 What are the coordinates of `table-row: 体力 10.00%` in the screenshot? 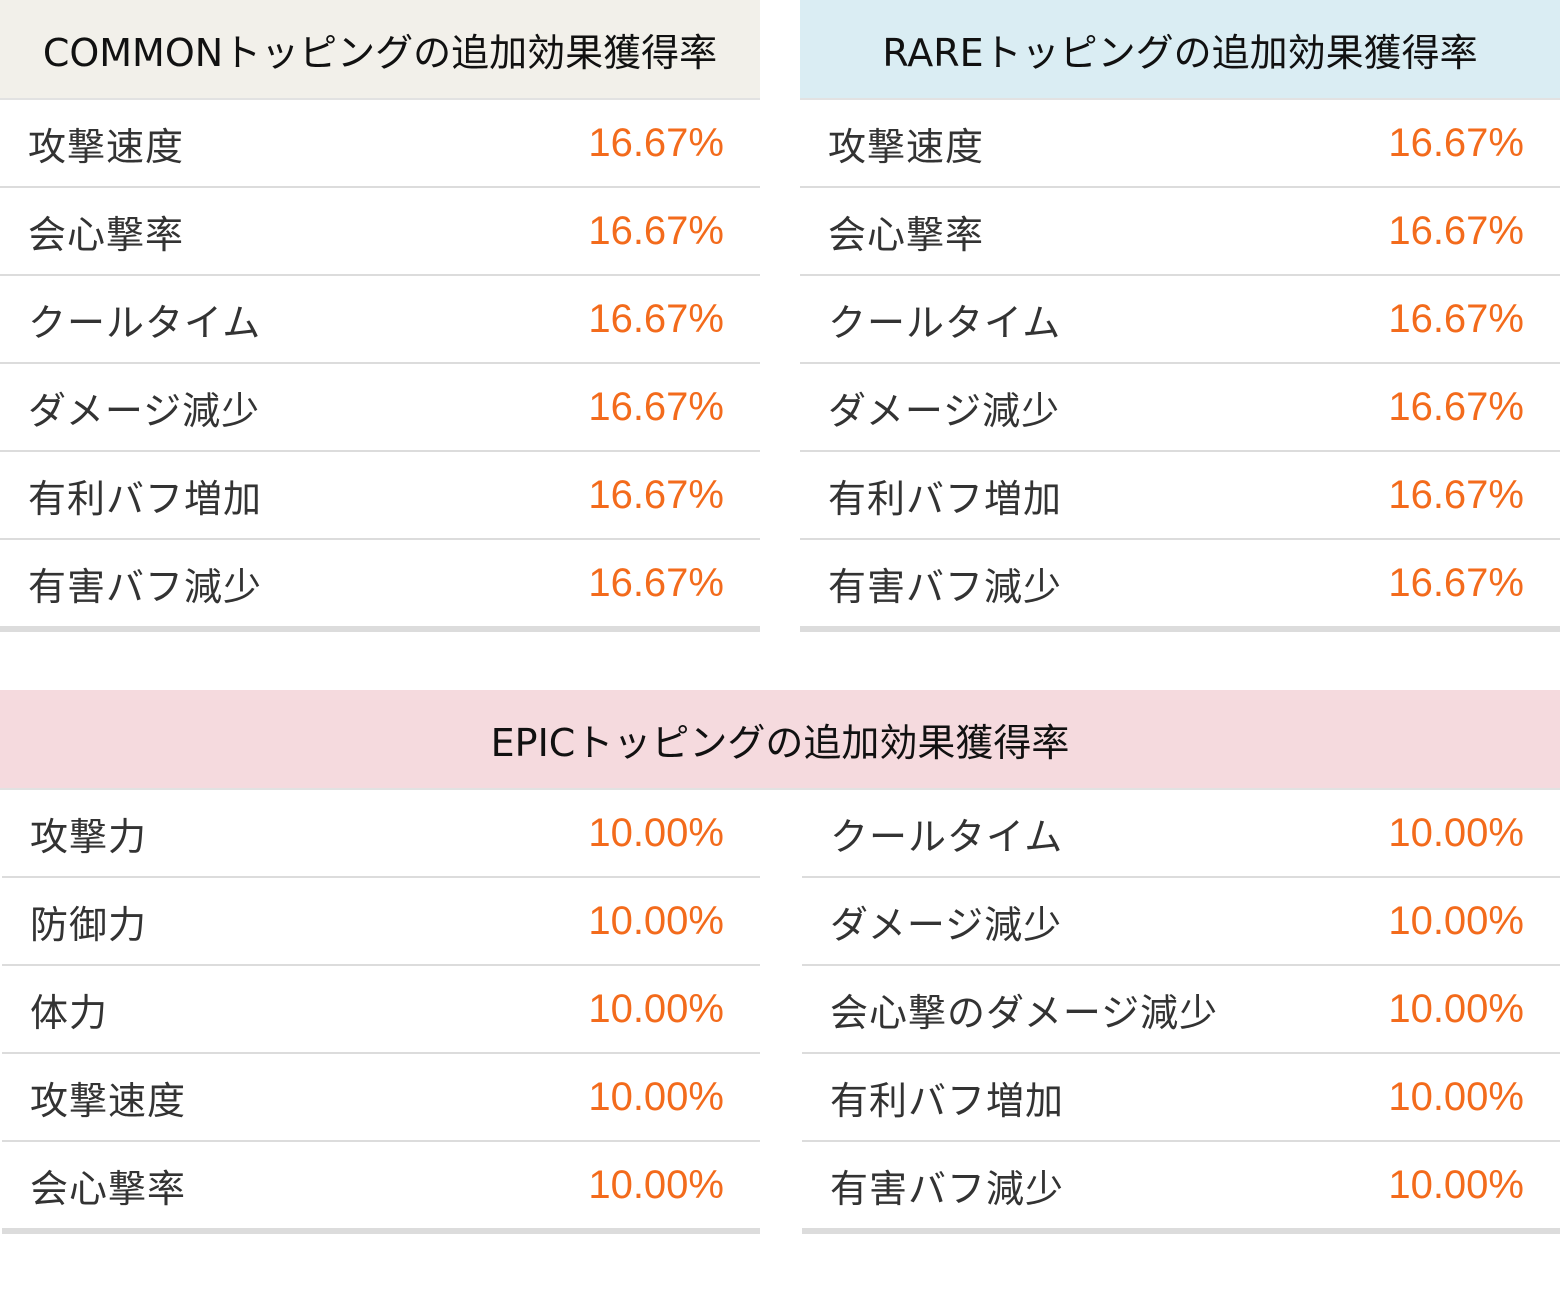 It's located at (381, 1010).